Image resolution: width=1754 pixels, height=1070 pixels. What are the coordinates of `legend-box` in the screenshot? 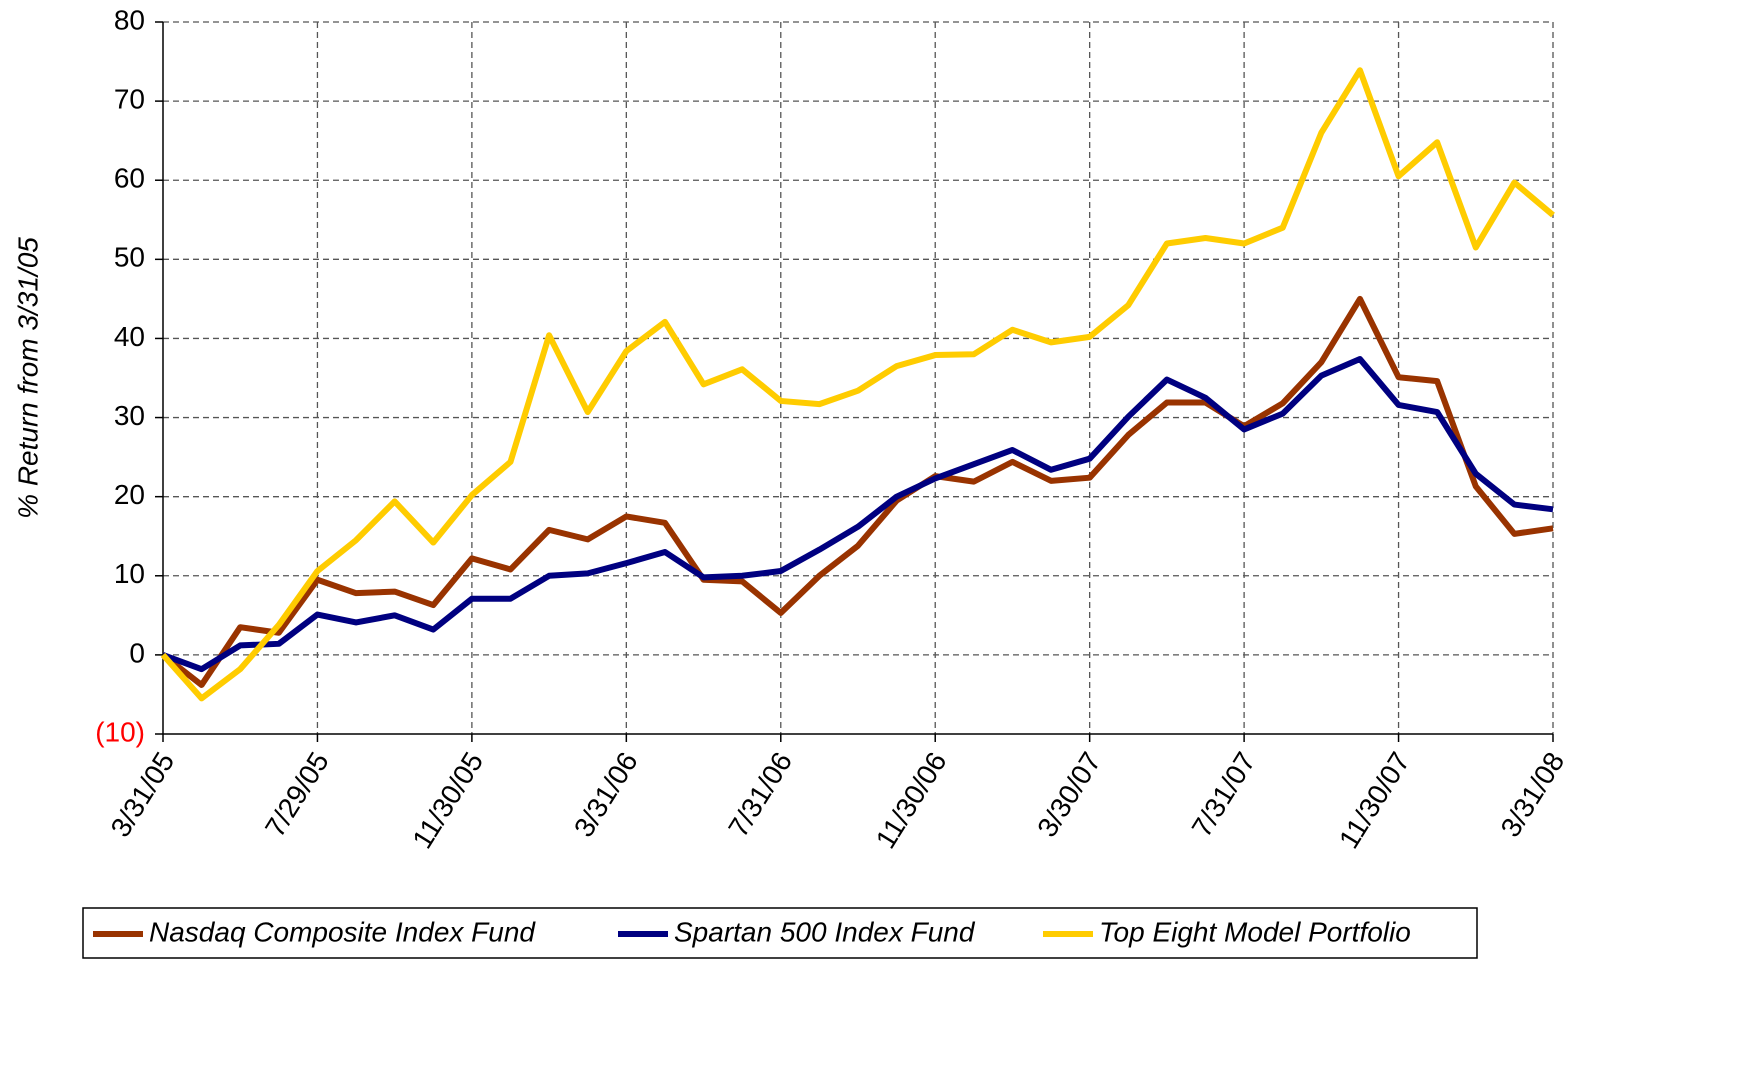 It's located at (780, 933).